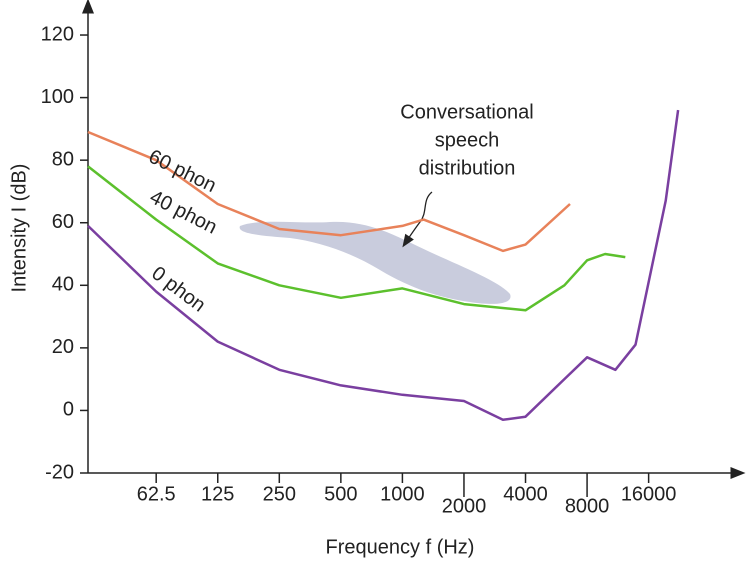 This screenshot has width=750, height=567. Describe the element at coordinates (466, 112) in the screenshot. I see `annotation-line: Conversational` at that location.